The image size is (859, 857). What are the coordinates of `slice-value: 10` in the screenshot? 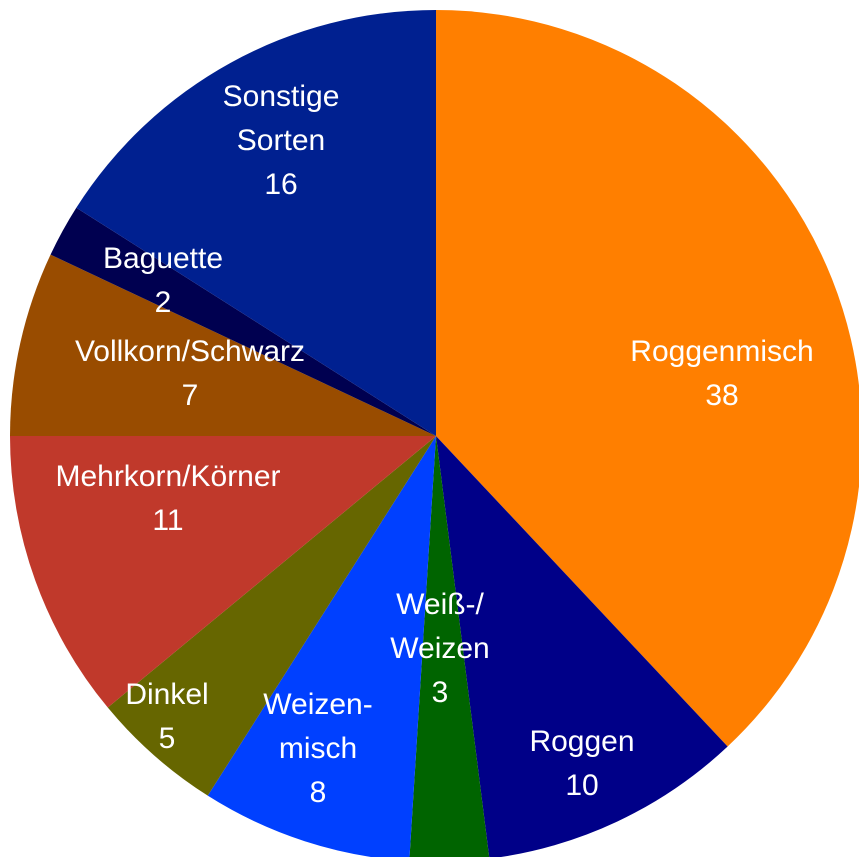 It's located at (581, 785).